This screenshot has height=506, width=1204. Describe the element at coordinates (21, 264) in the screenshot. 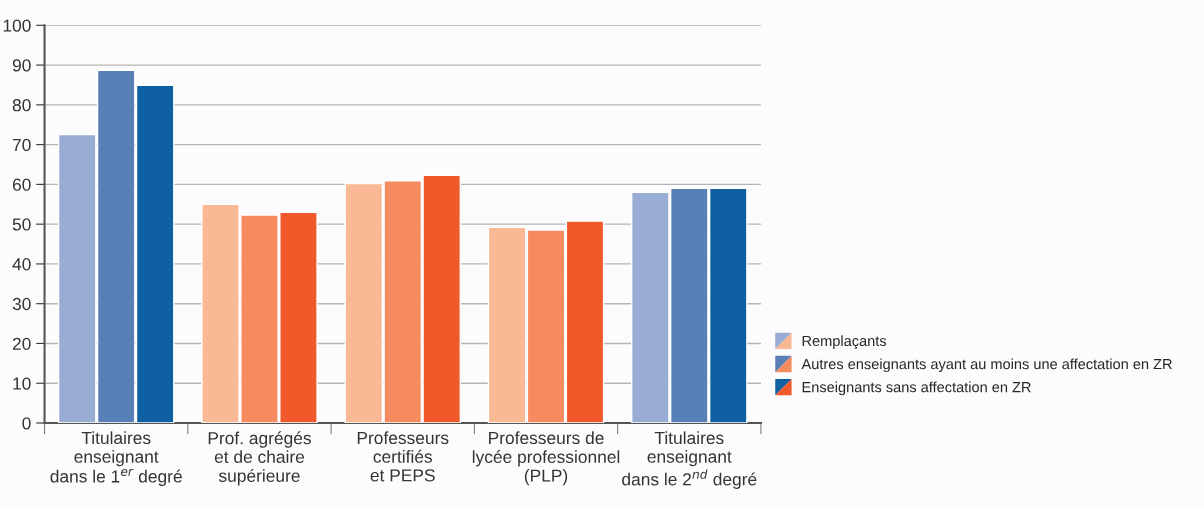

I see `y-tick-label: 40` at that location.